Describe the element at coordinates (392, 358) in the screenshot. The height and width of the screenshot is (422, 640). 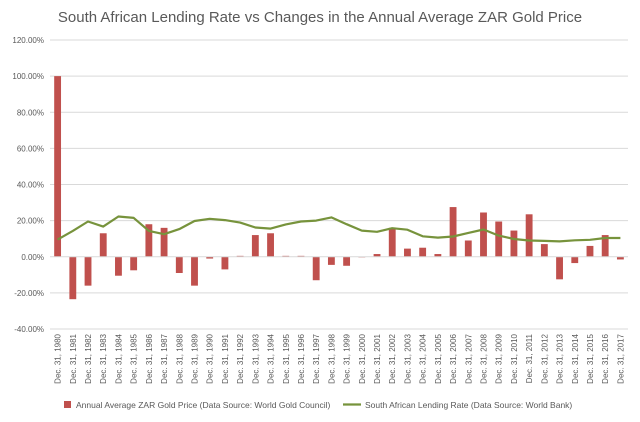
I see `x-tick-label: Dec. 31, 2002` at that location.